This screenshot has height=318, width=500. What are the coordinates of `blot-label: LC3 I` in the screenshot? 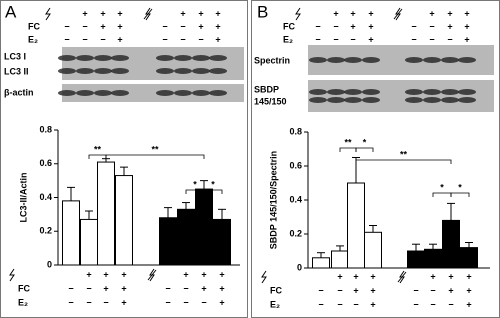 It's located at (15, 56).